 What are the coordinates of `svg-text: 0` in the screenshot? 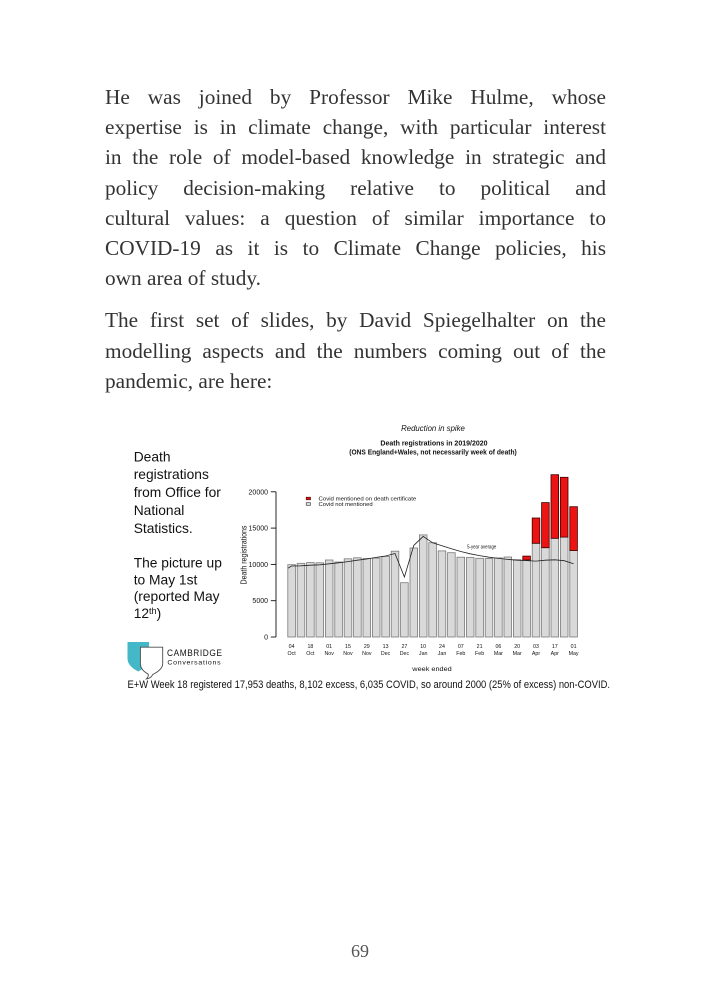 It's located at (266, 638).